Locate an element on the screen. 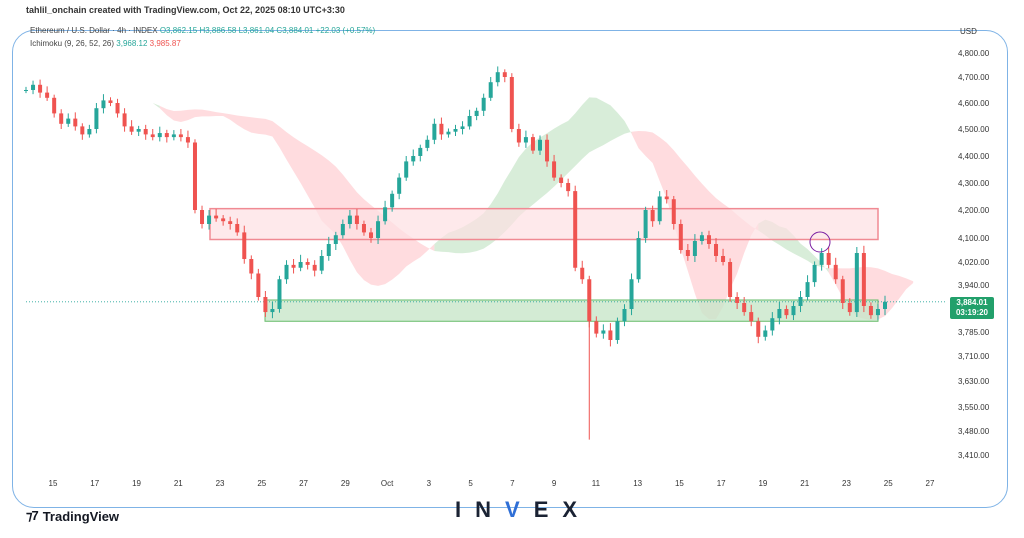  y-tick-label: 4,020.00 is located at coordinates (974, 262).